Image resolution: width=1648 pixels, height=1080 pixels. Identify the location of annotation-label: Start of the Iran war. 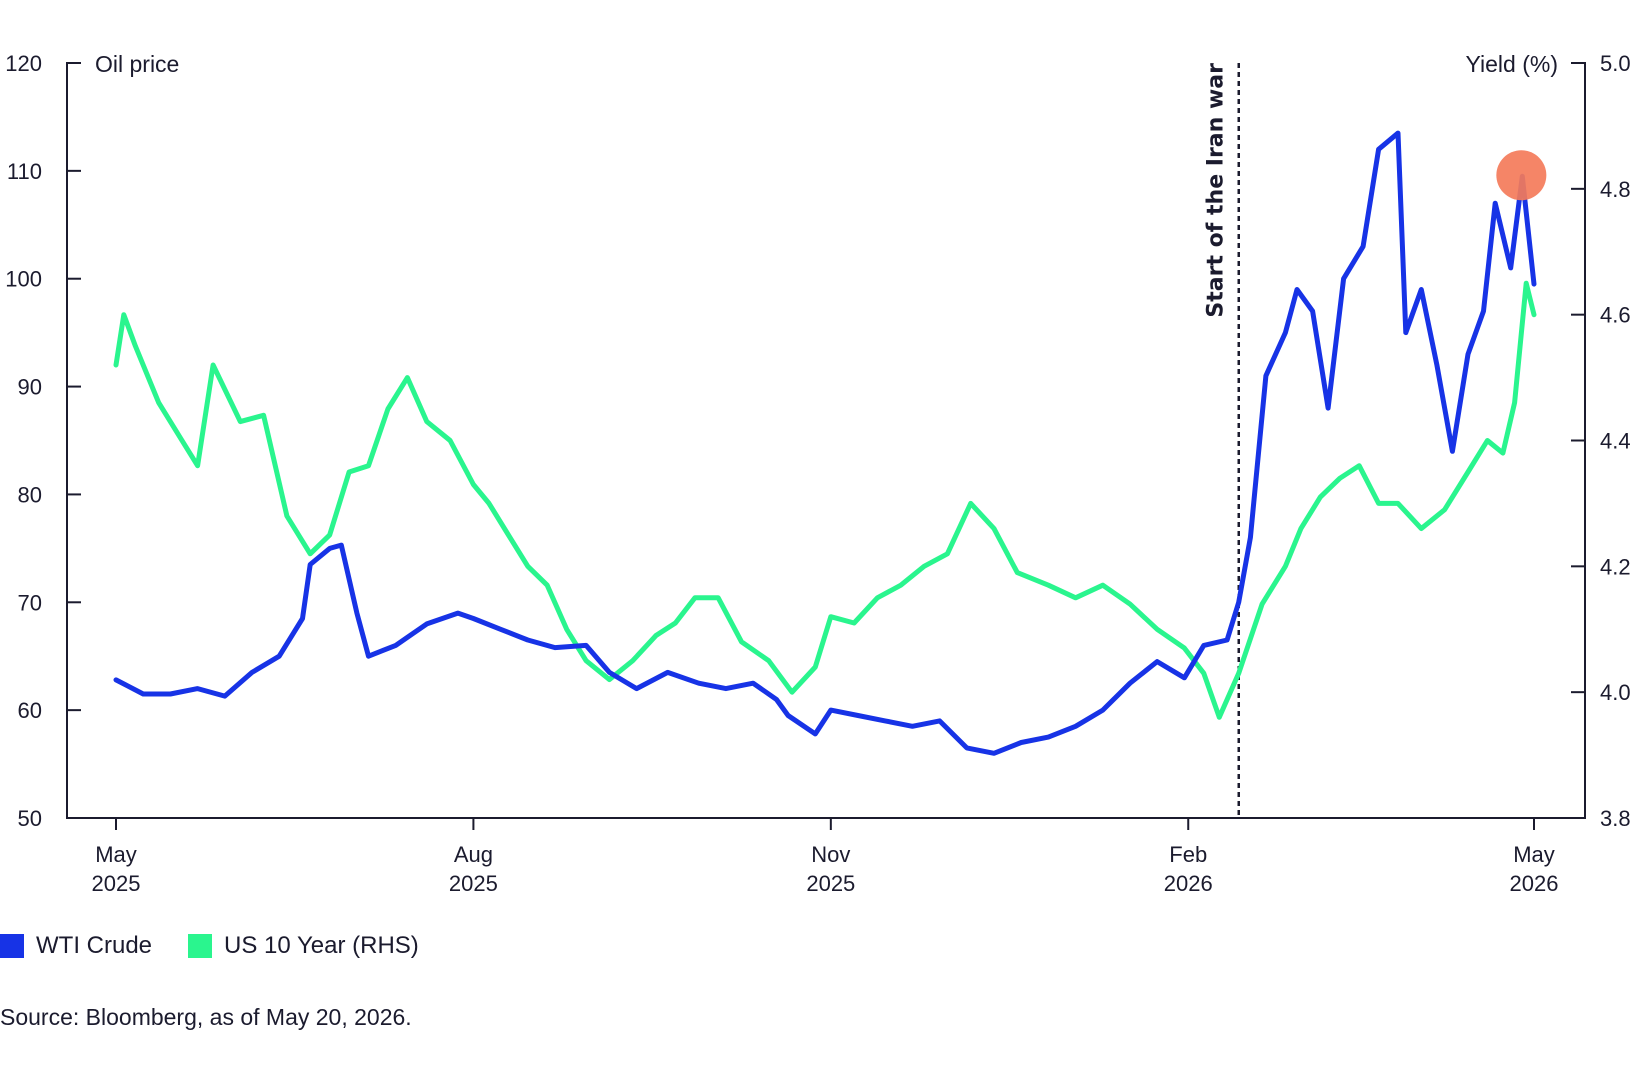
(1216, 190).